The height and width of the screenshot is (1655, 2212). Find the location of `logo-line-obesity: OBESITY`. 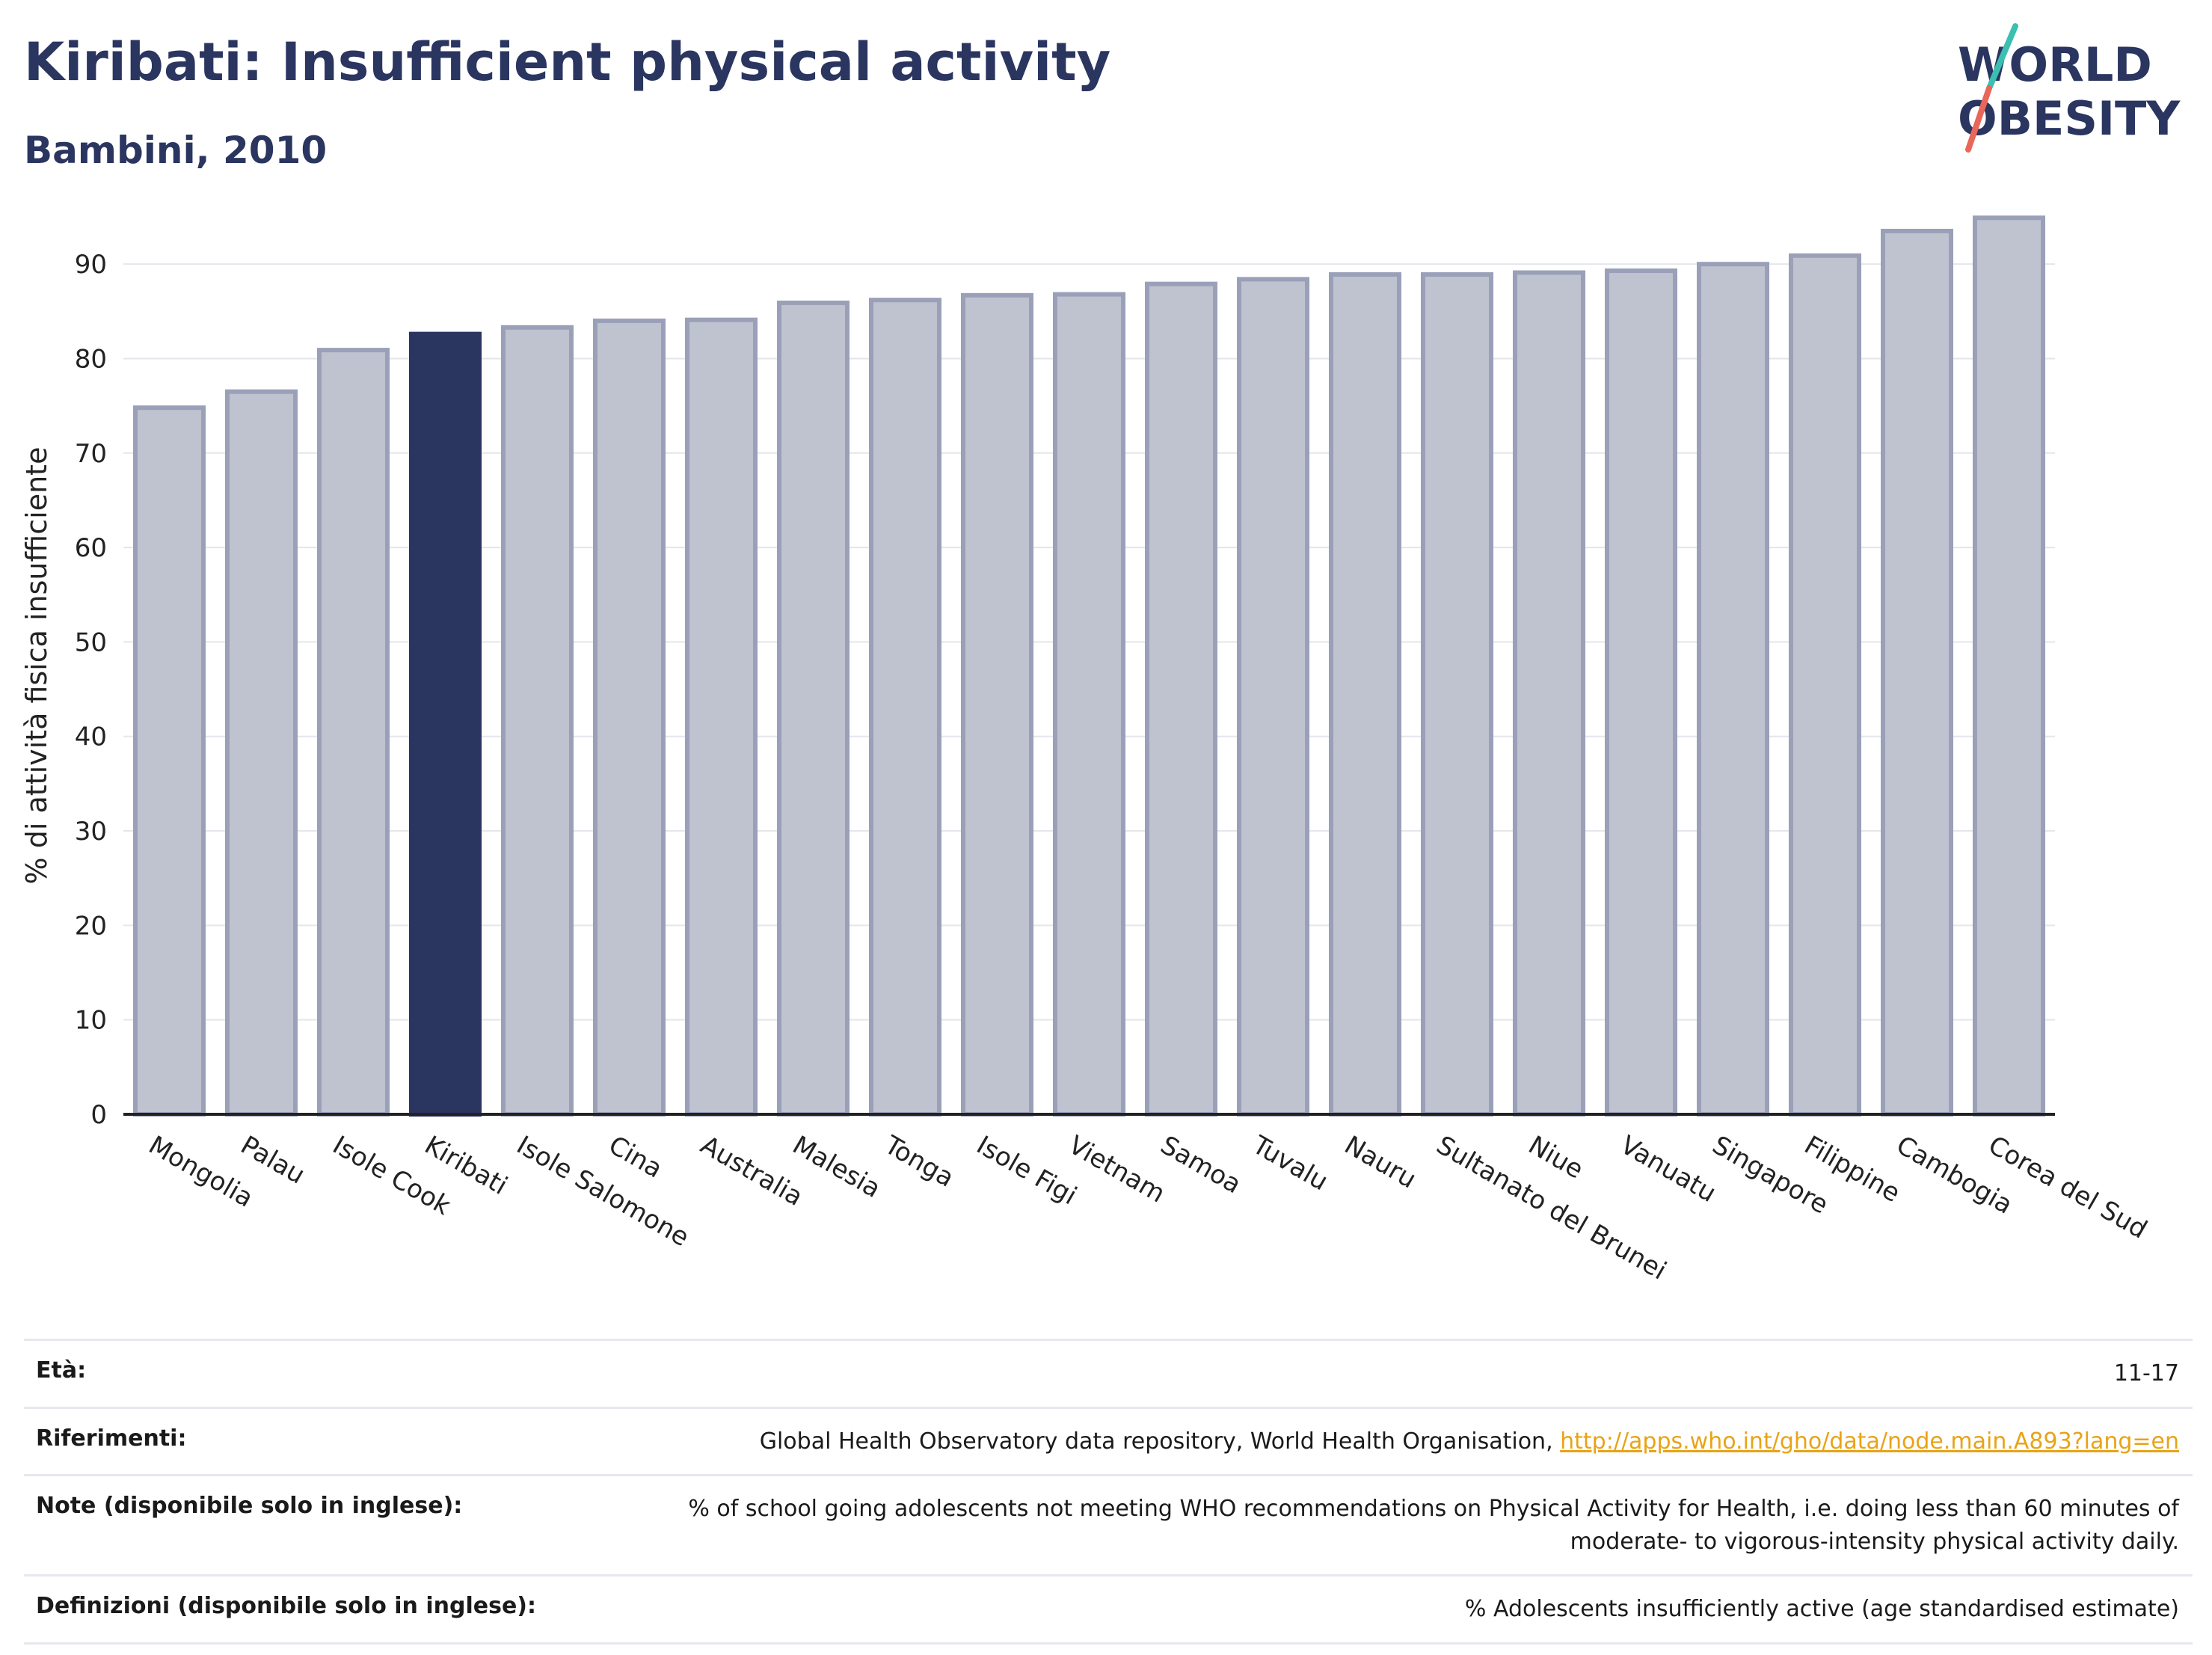

logo-line-obesity: OBESITY is located at coordinates (2069, 118).